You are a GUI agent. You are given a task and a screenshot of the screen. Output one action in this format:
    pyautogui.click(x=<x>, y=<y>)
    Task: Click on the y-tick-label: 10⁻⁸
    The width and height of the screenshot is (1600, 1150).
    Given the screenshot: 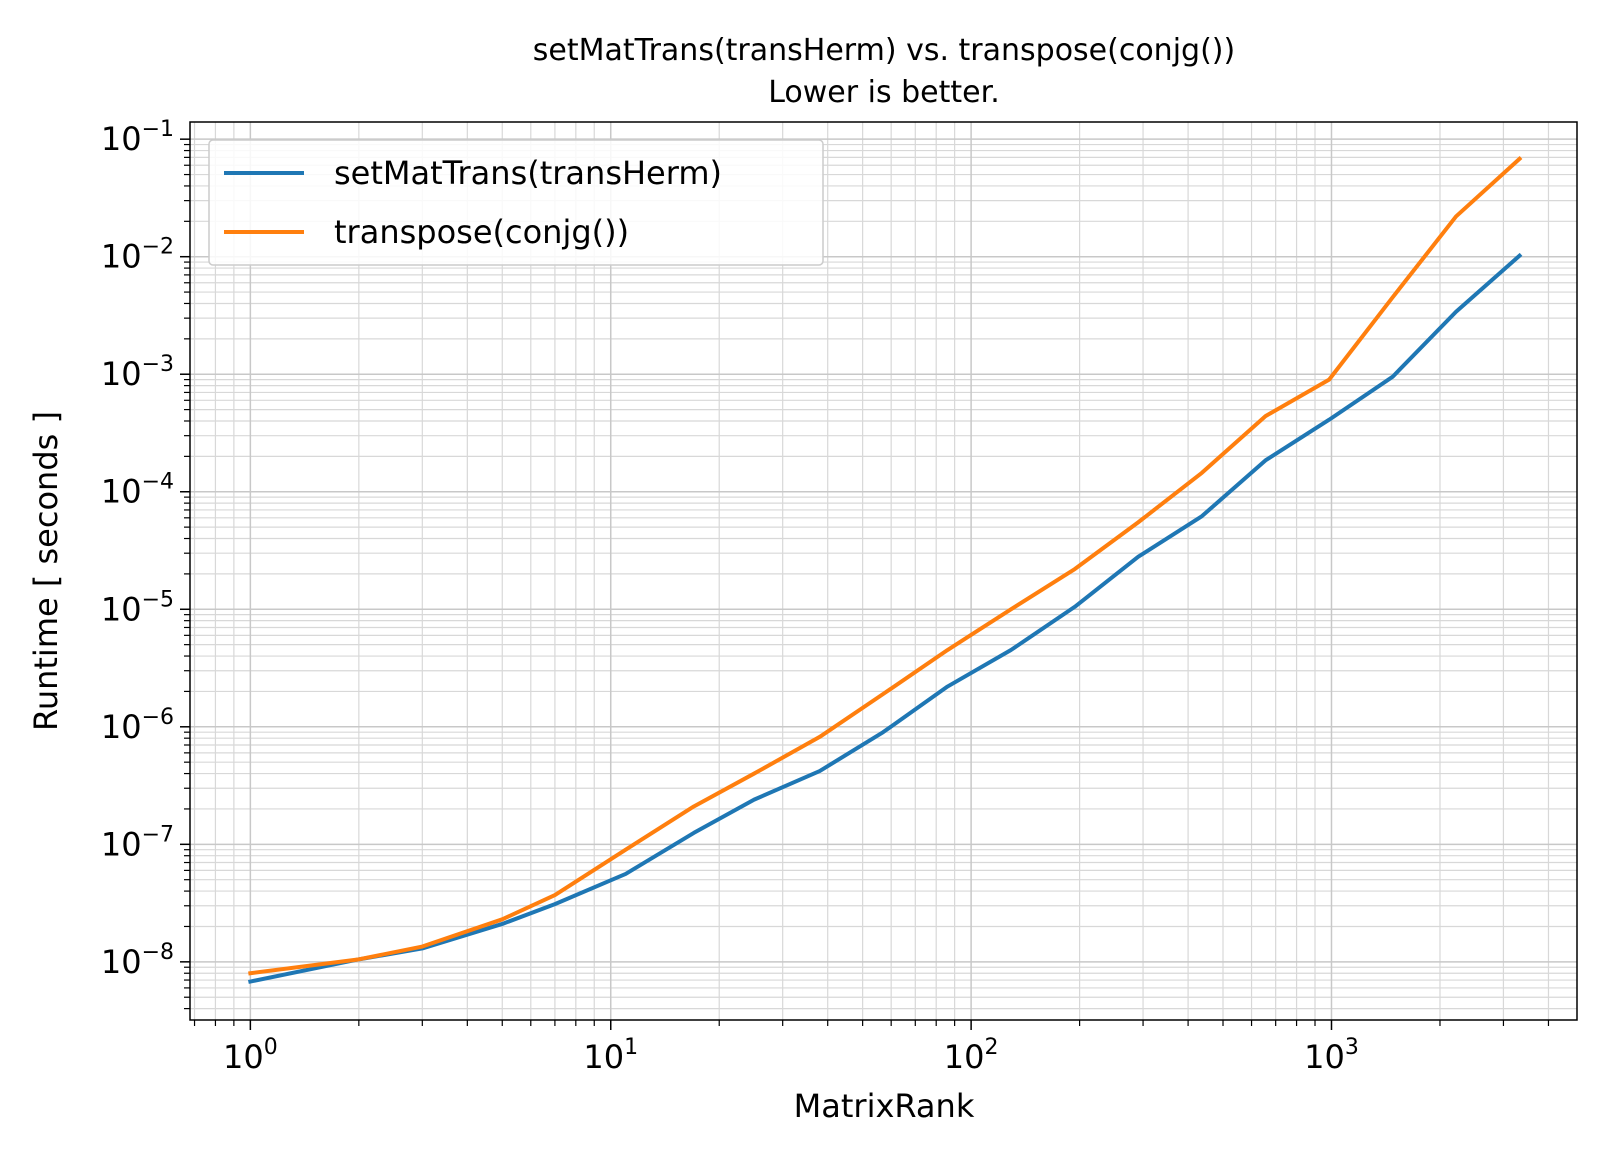 What is the action you would take?
    pyautogui.click(x=137, y=960)
    